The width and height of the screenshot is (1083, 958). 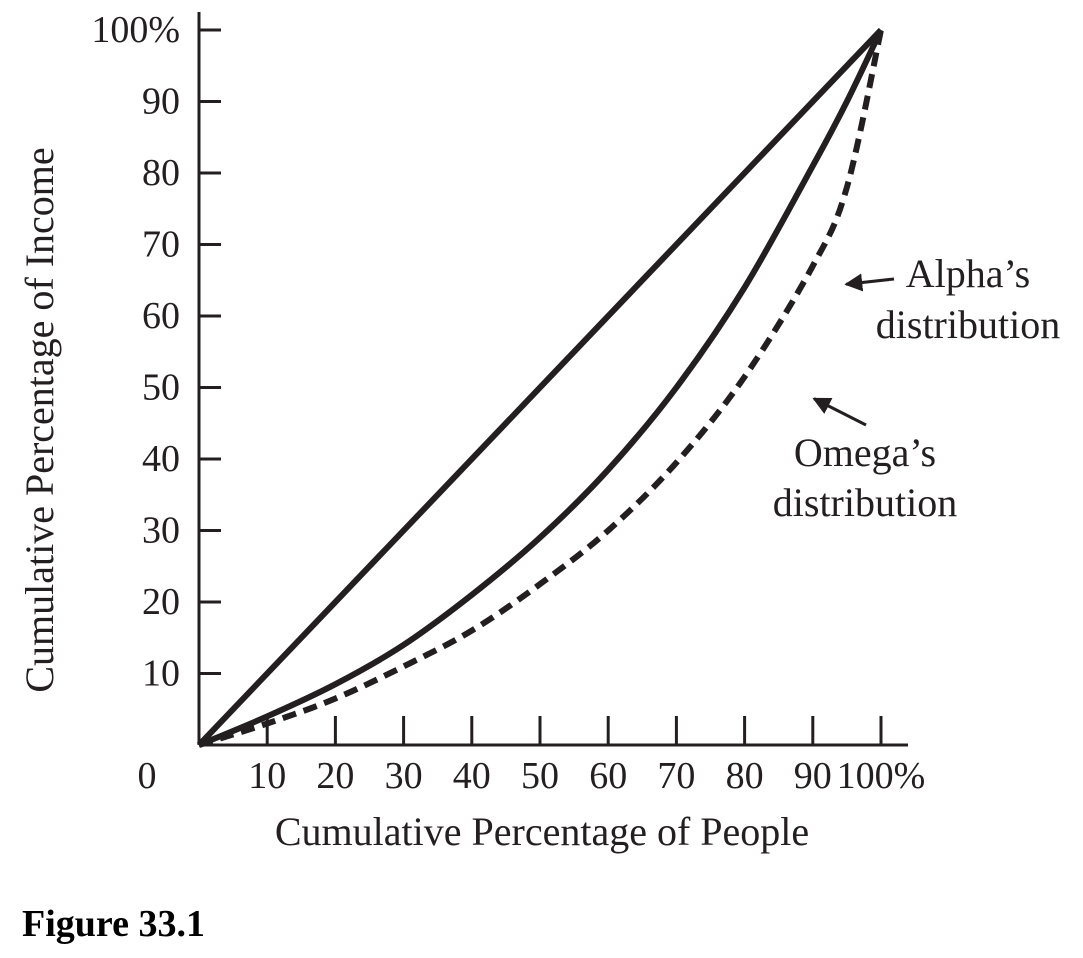 I want to click on x-tick-label: 40, so click(x=472, y=776).